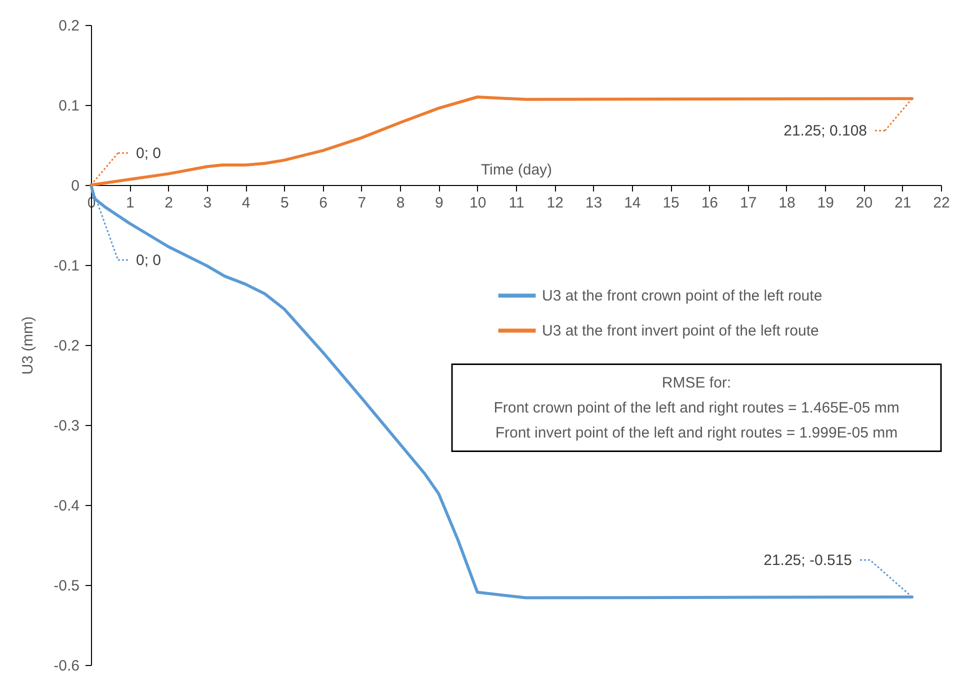 This screenshot has height=693, width=977. I want to click on x-tick-label: 19, so click(825, 203).